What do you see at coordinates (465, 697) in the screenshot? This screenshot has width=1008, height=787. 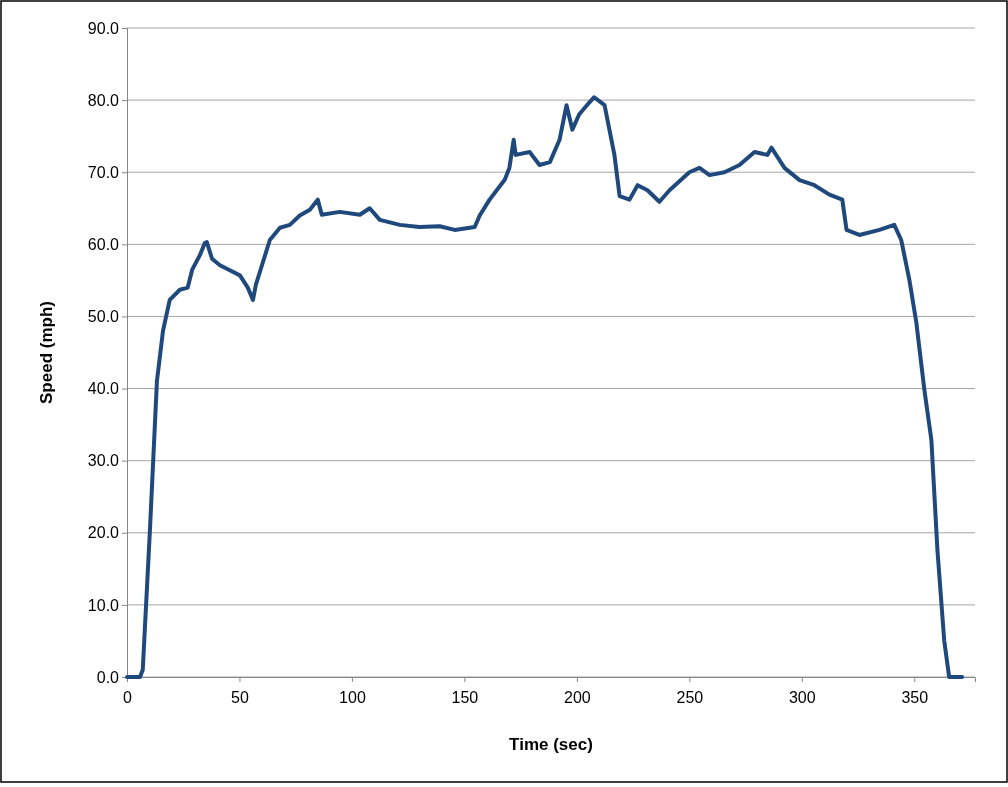 I see `x-tick-label: 150` at bounding box center [465, 697].